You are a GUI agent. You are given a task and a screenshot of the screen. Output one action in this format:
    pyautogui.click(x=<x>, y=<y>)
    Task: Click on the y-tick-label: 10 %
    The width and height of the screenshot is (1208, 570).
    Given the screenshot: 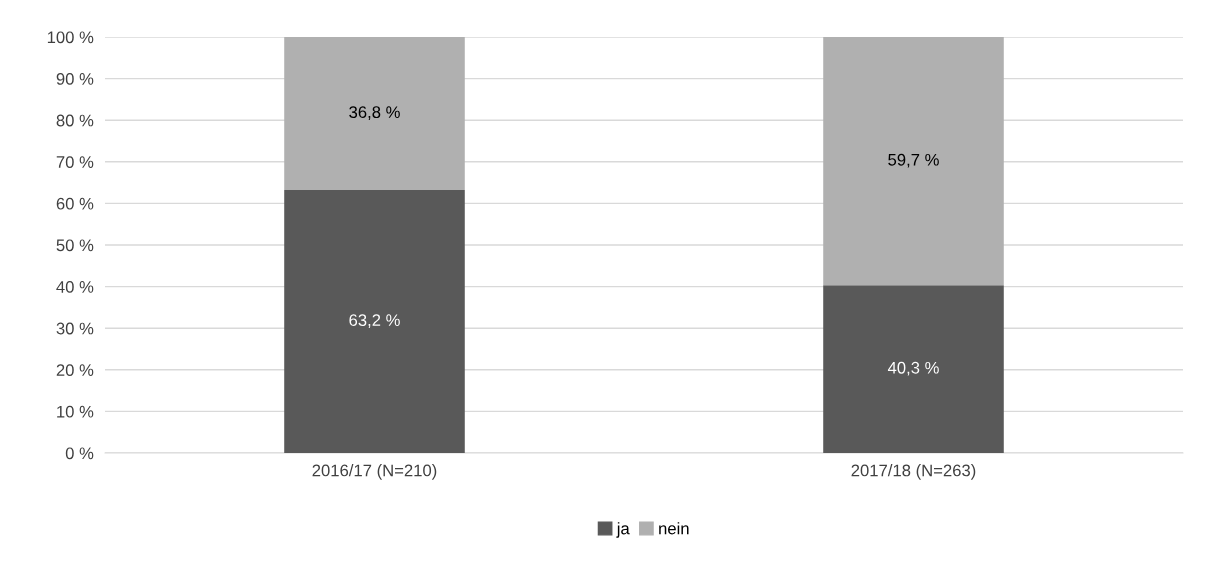 What is the action you would take?
    pyautogui.click(x=75, y=411)
    